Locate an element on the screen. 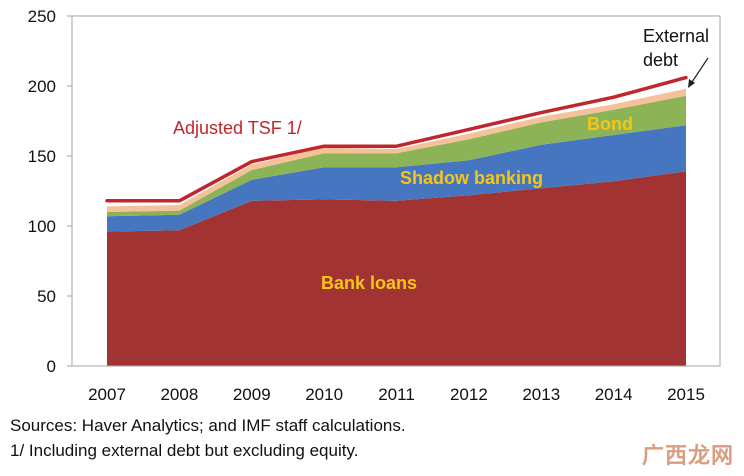 The height and width of the screenshot is (476, 744). x-tick-label: 2010 is located at coordinates (324, 394).